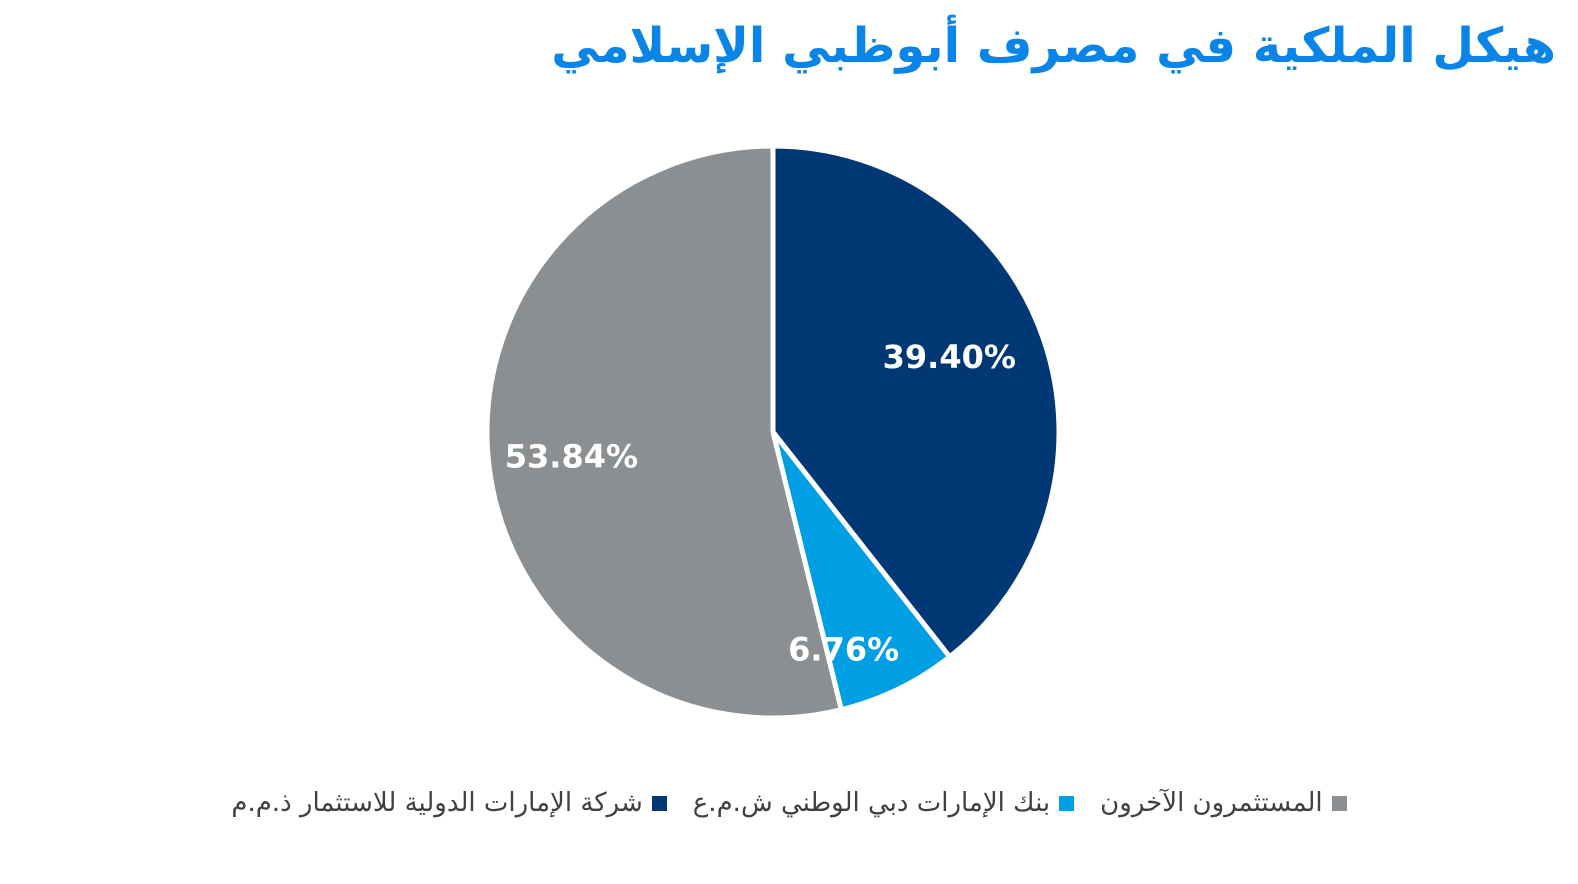  What do you see at coordinates (1211, 803) in the screenshot?
I see `legend-label-others: المستثمرون الآخرون` at bounding box center [1211, 803].